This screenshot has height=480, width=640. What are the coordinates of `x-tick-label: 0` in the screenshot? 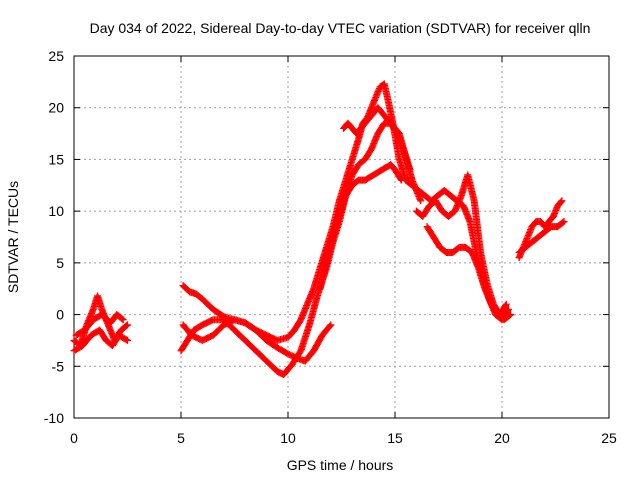 It's located at (74, 438).